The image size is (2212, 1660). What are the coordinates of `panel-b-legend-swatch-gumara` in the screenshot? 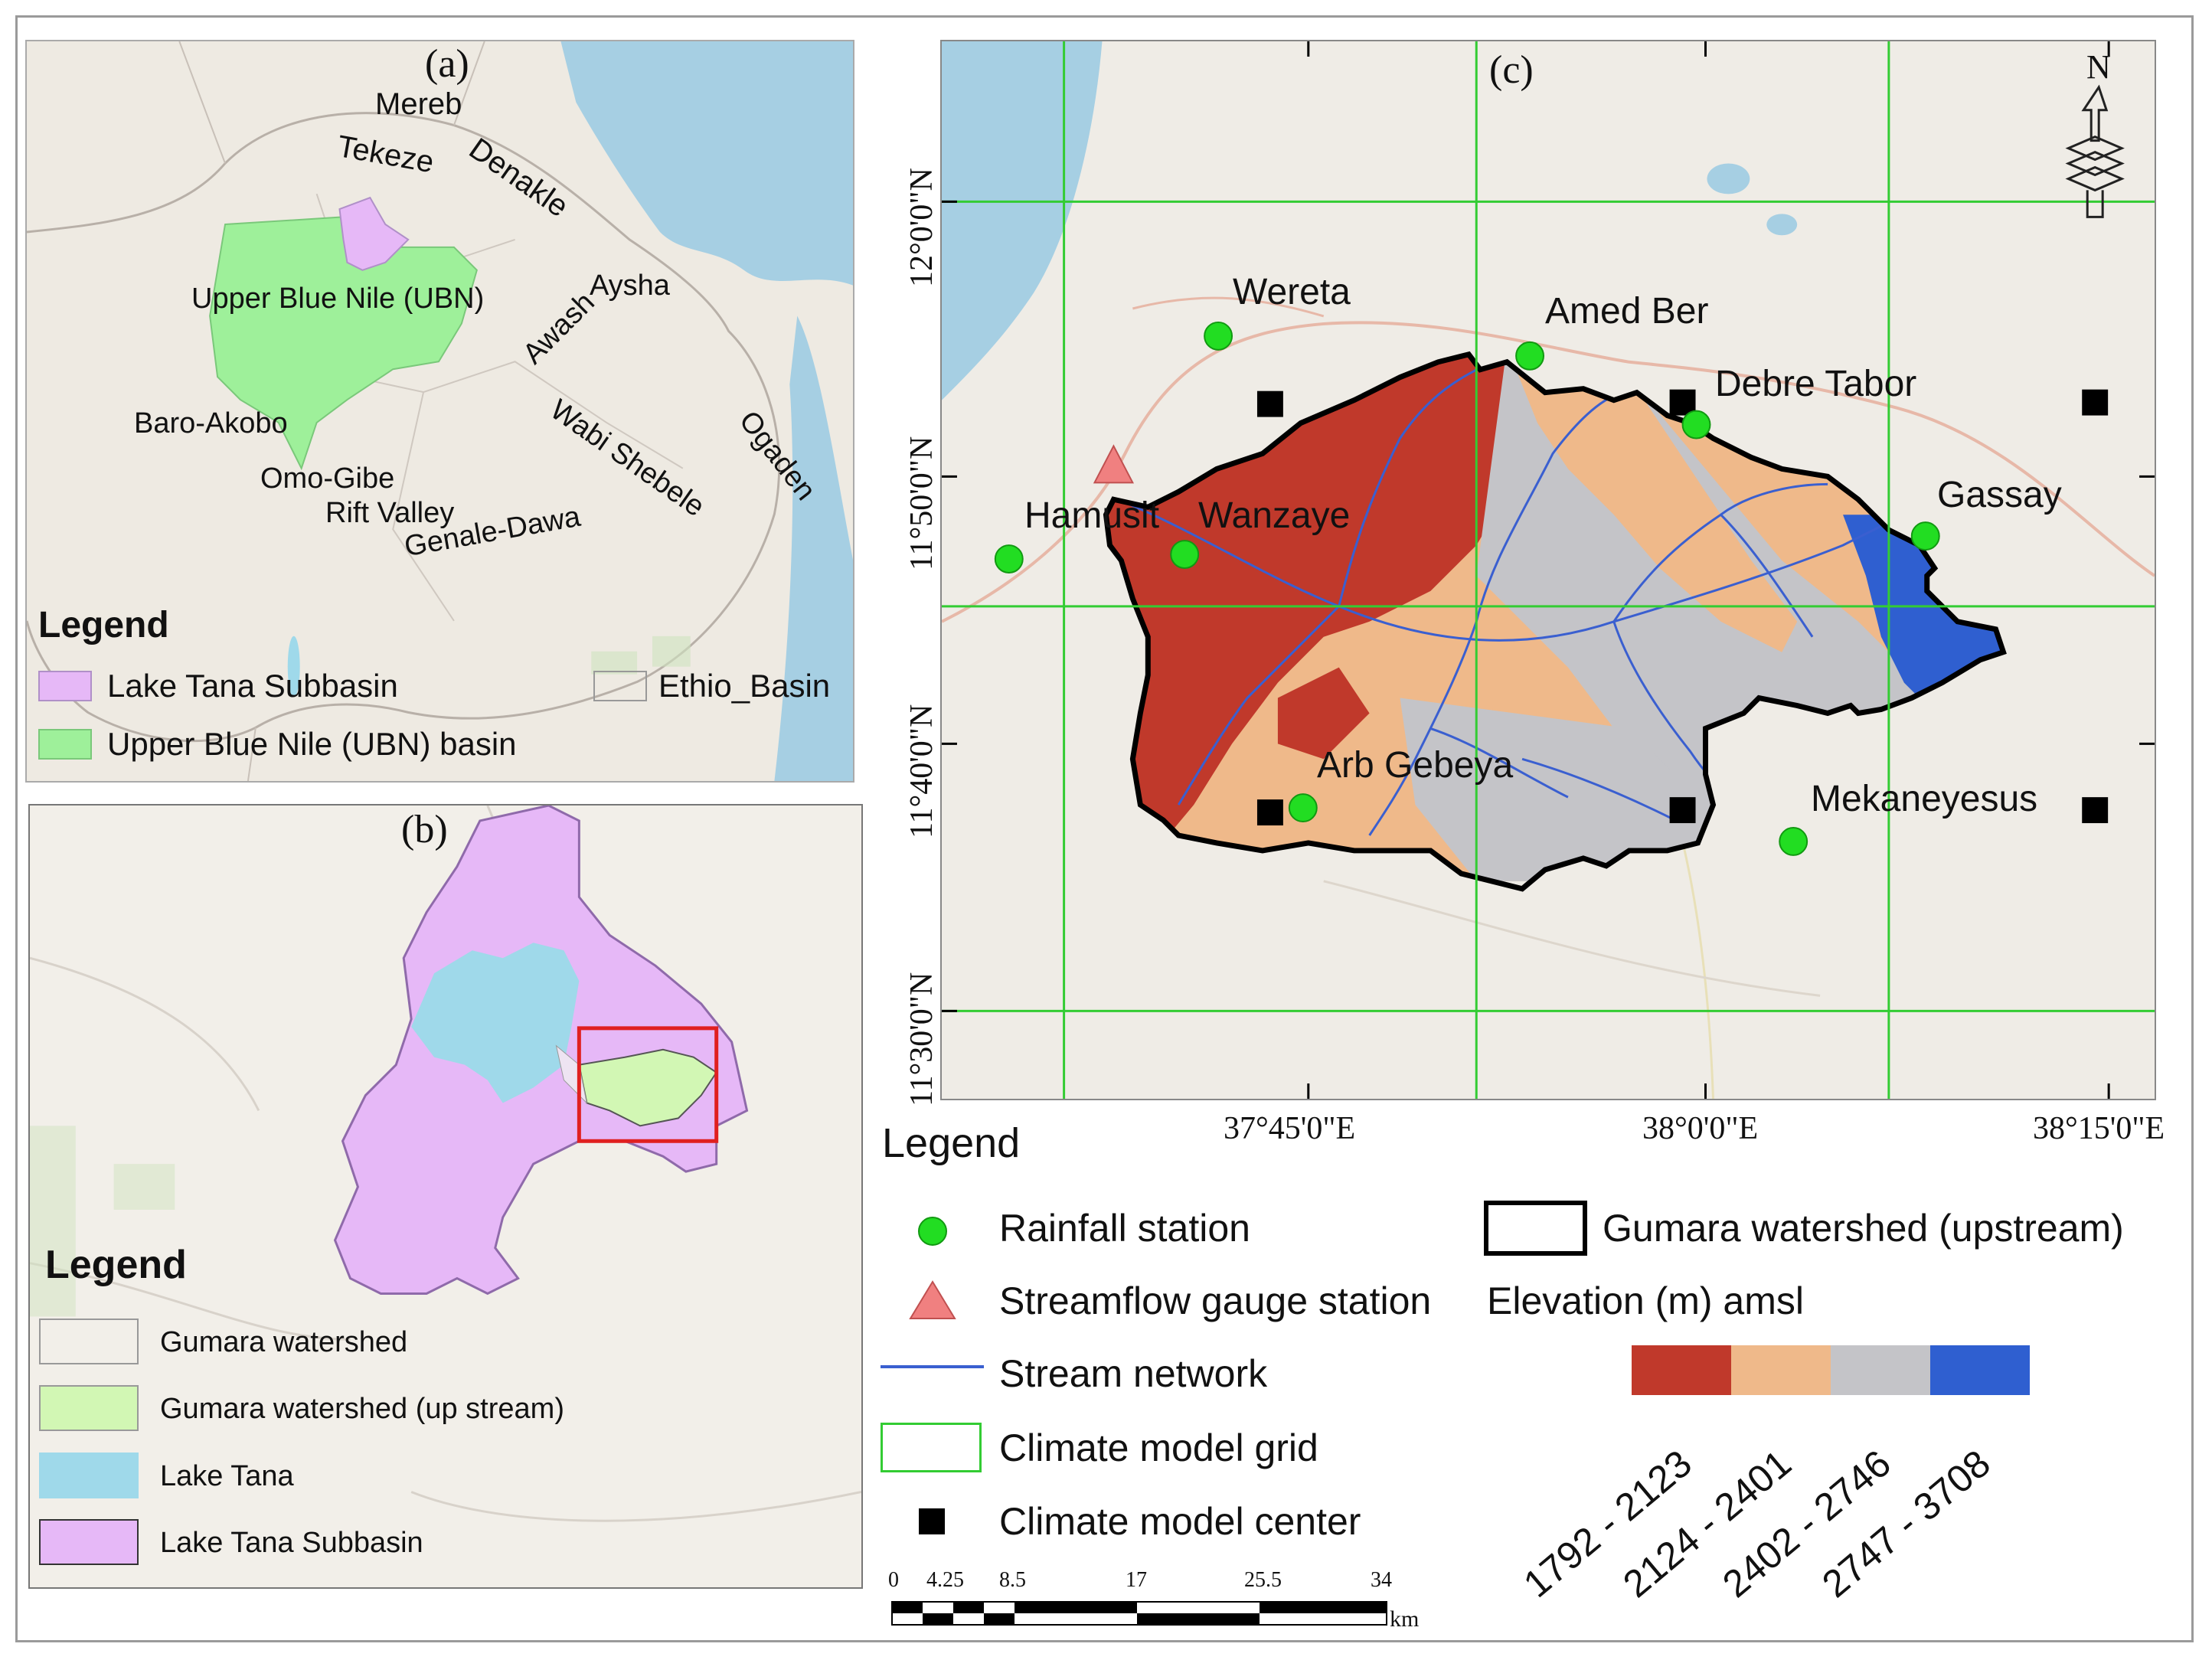 It's located at (89, 1341).